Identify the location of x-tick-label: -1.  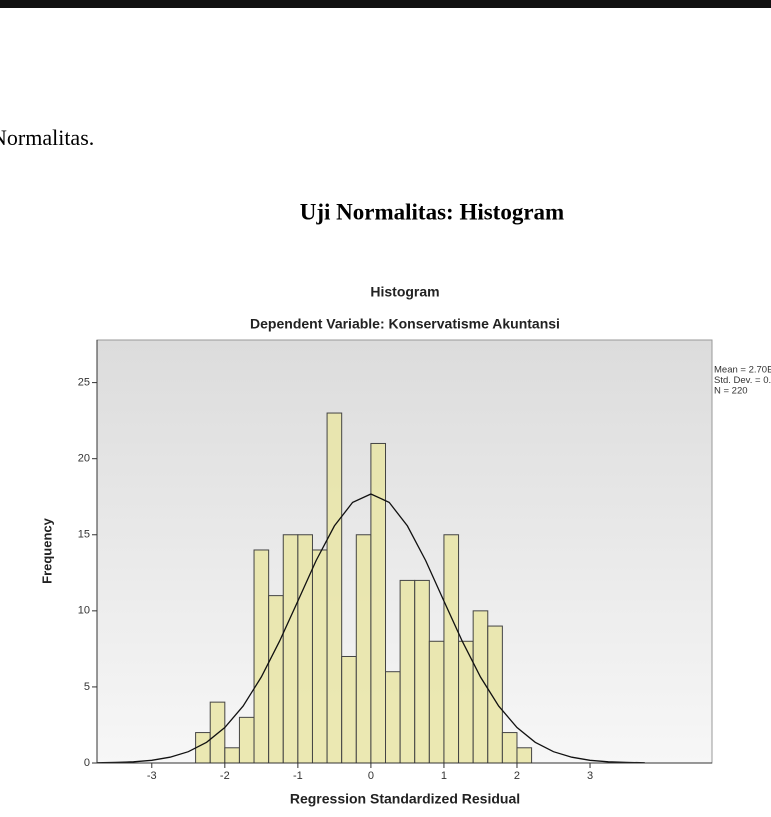
(298, 776).